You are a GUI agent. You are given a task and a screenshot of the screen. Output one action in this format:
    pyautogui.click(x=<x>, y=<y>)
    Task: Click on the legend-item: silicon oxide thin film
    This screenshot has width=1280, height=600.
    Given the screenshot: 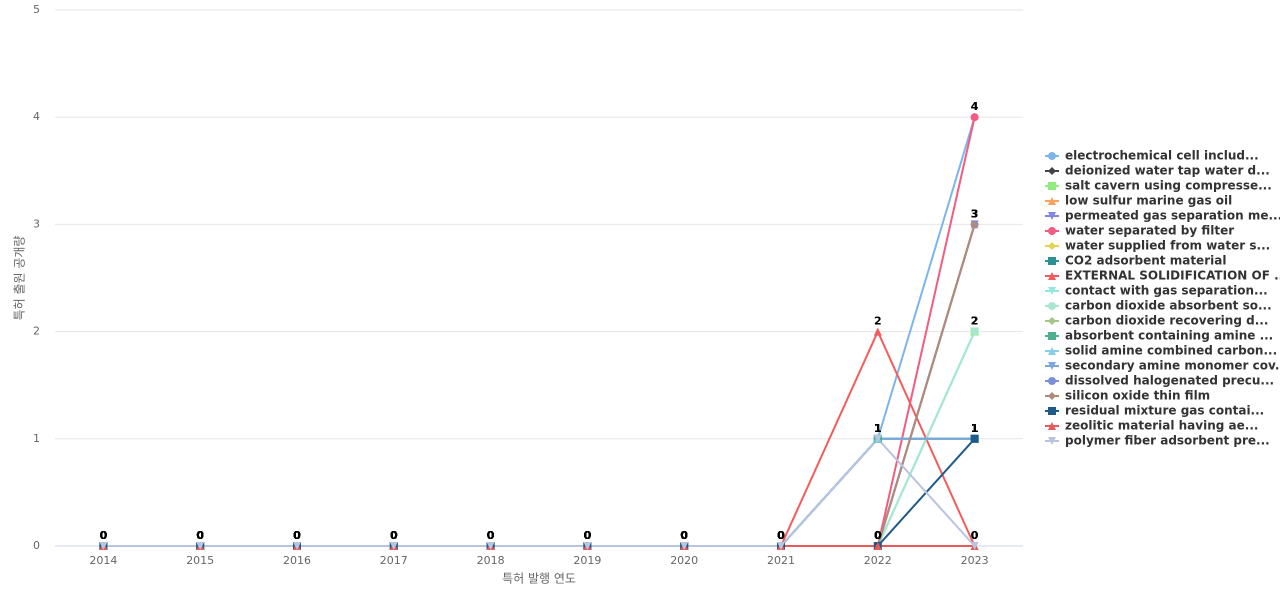 What is the action you would take?
    pyautogui.click(x=1127, y=396)
    